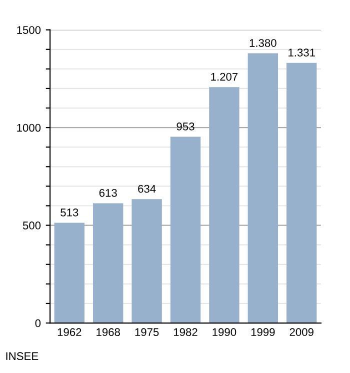 The image size is (350, 373). Describe the element at coordinates (29, 30) in the screenshot. I see `y-tick-label: 1500` at that location.